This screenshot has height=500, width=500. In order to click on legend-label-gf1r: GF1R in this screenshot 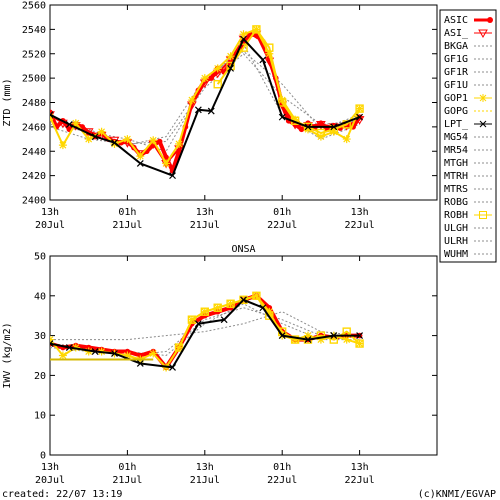, I will do `click(456, 72)`.